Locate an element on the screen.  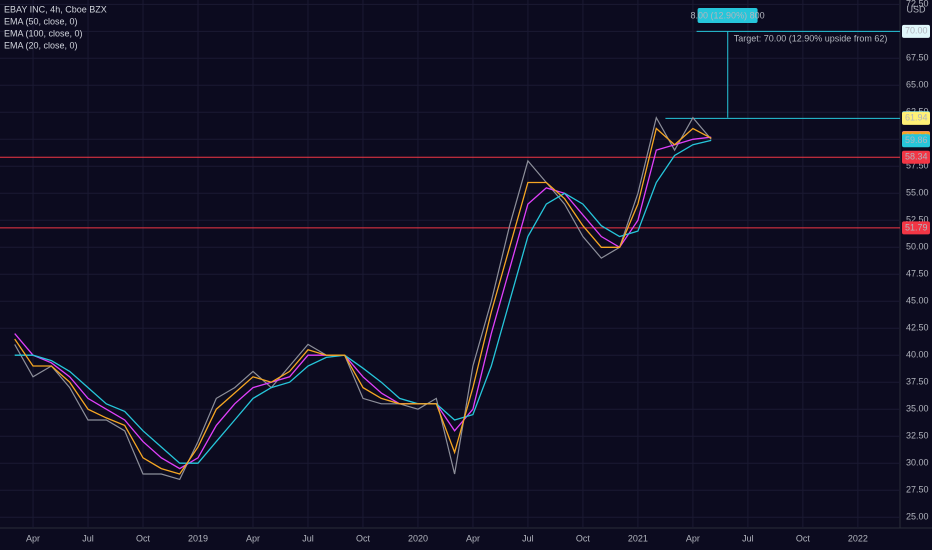
y-tick-label: 52.50 is located at coordinates (917, 220).